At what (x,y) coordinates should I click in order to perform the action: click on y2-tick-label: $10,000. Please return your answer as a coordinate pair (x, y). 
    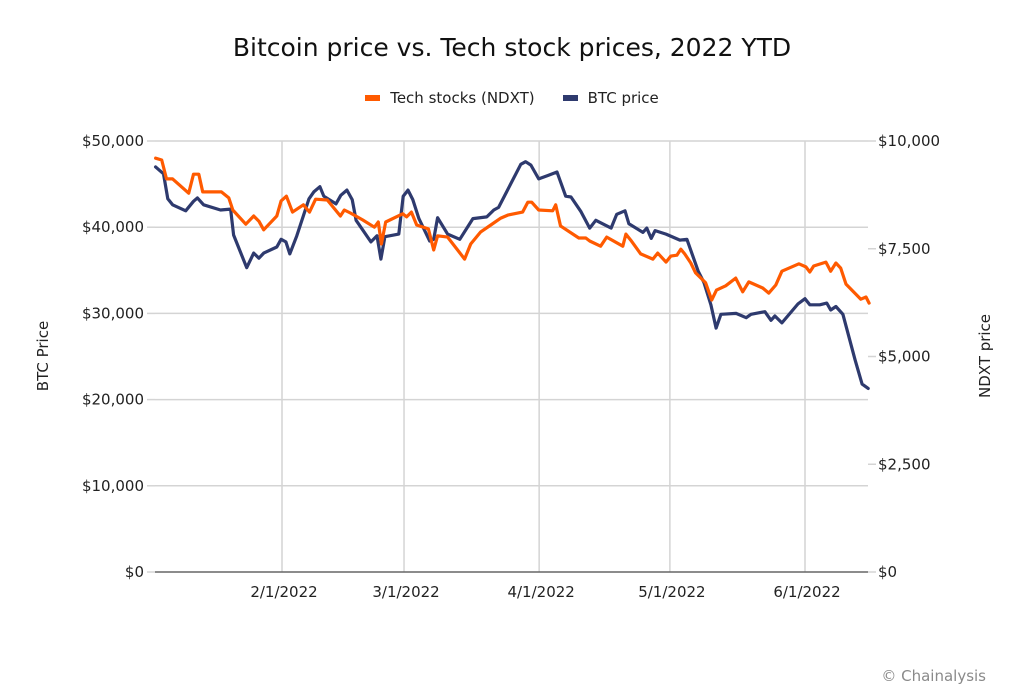
    Looking at the image, I should click on (909, 141).